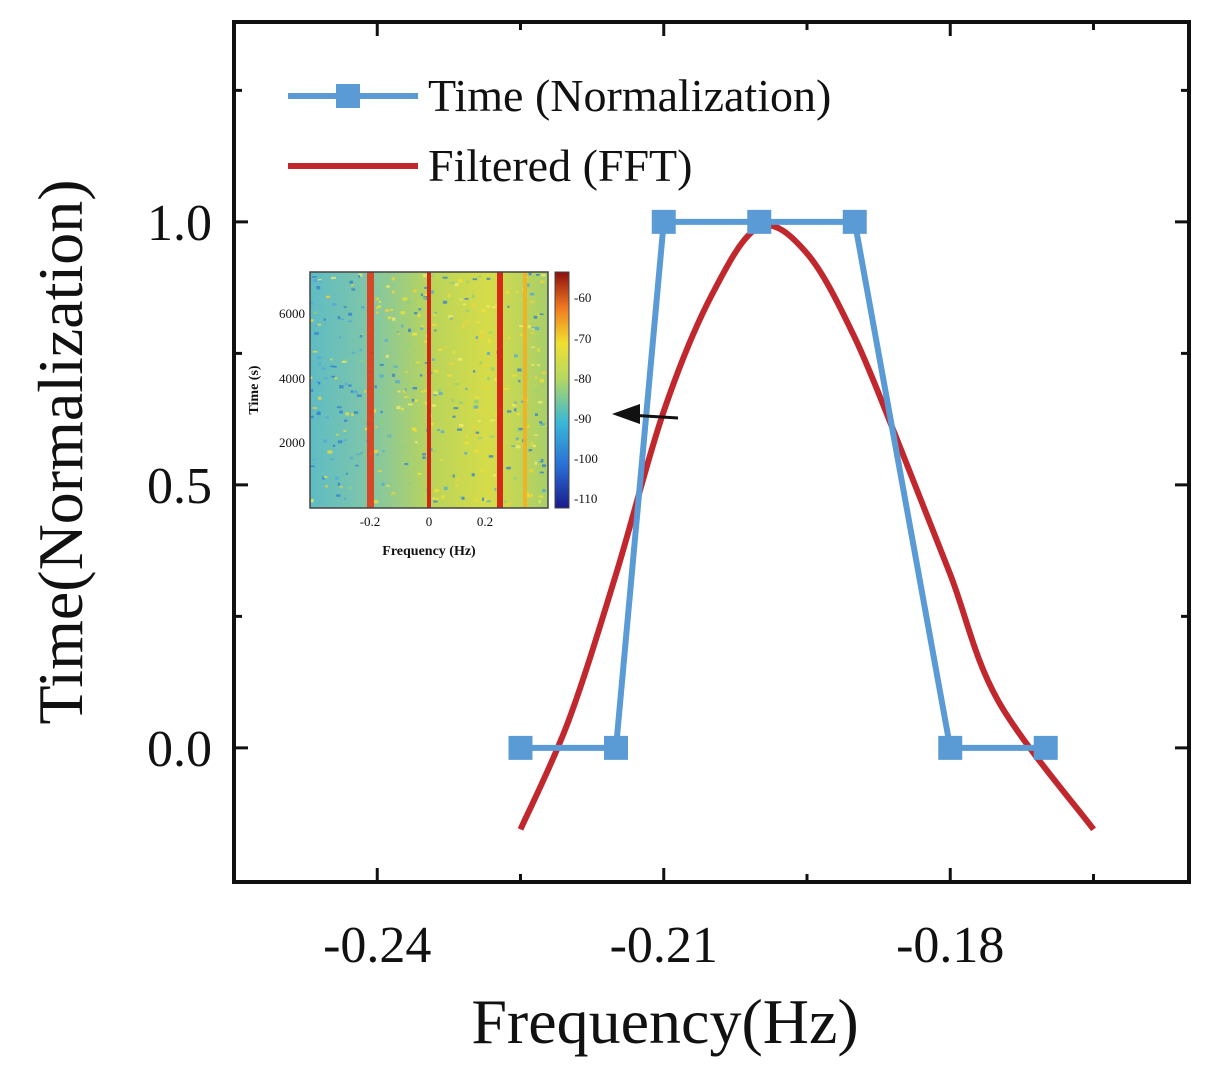 This screenshot has width=1218, height=1074. I want to click on x-tick-label: -0.18, so click(950, 945).